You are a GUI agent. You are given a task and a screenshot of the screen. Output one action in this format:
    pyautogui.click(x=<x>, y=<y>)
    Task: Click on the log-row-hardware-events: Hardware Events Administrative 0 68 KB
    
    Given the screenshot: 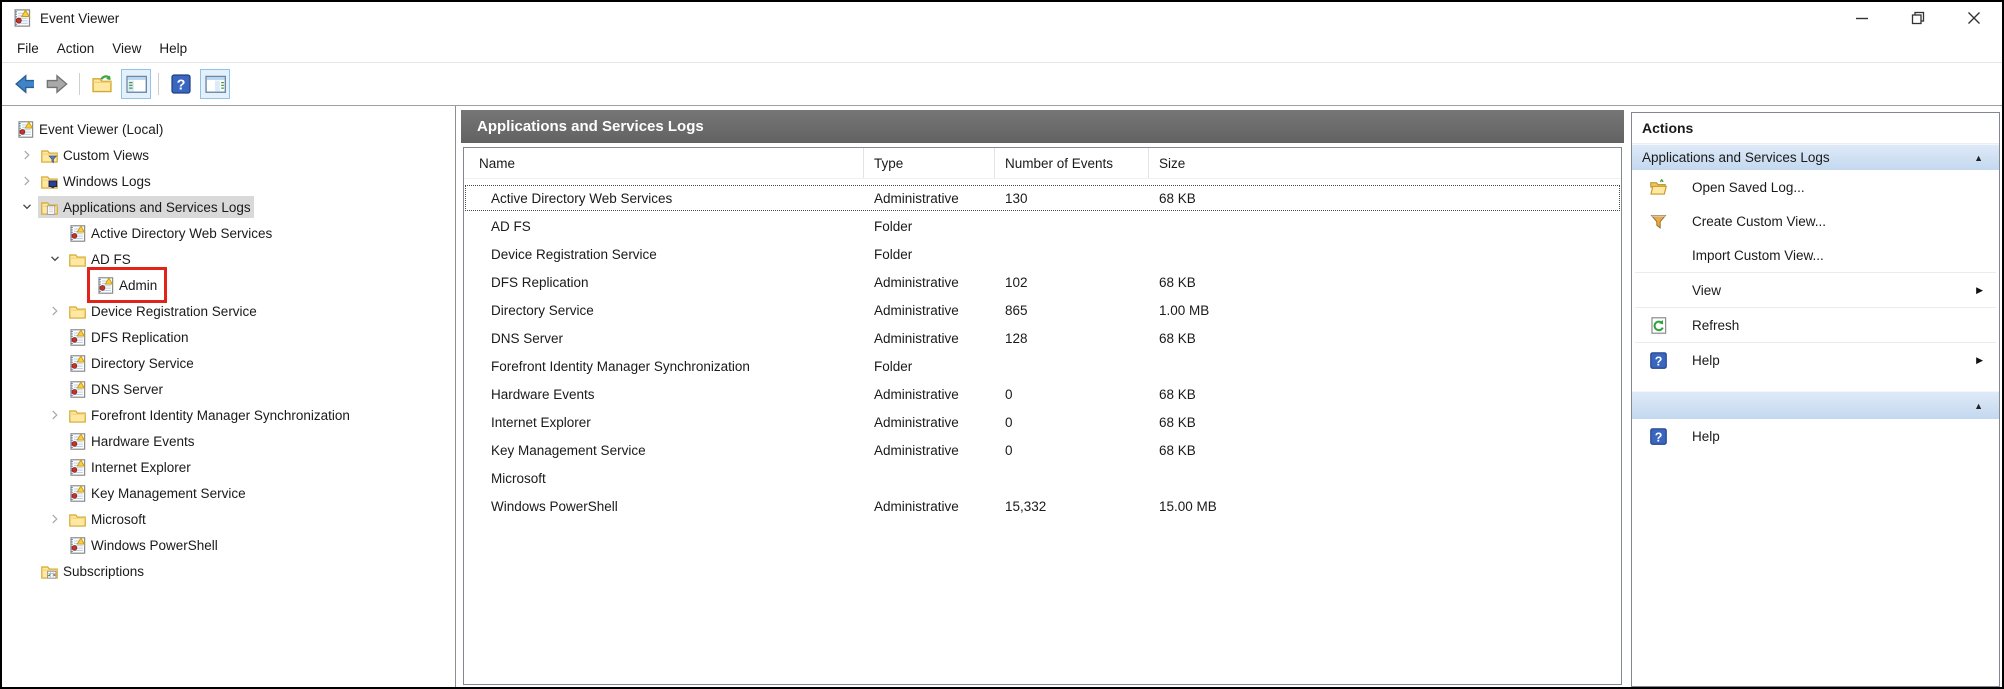 What is the action you would take?
    pyautogui.click(x=1042, y=394)
    